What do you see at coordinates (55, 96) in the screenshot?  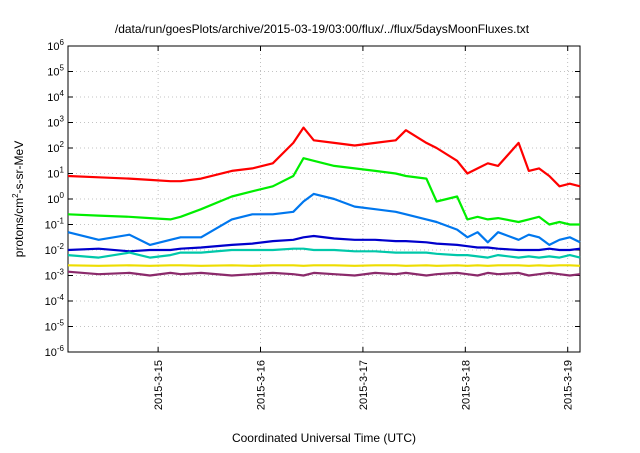 I see `y-tick-label: 10⁴` at bounding box center [55, 96].